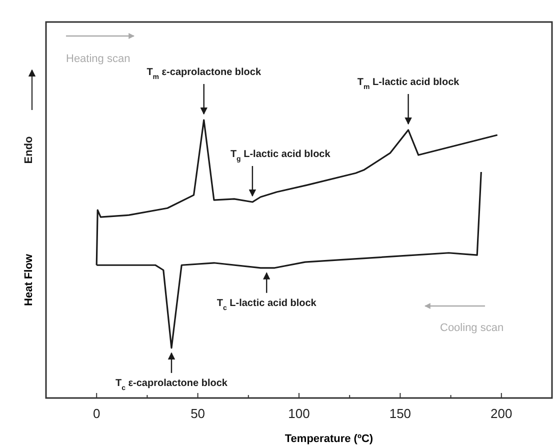  Describe the element at coordinates (29, 150) in the screenshot. I see `text: Endo` at that location.